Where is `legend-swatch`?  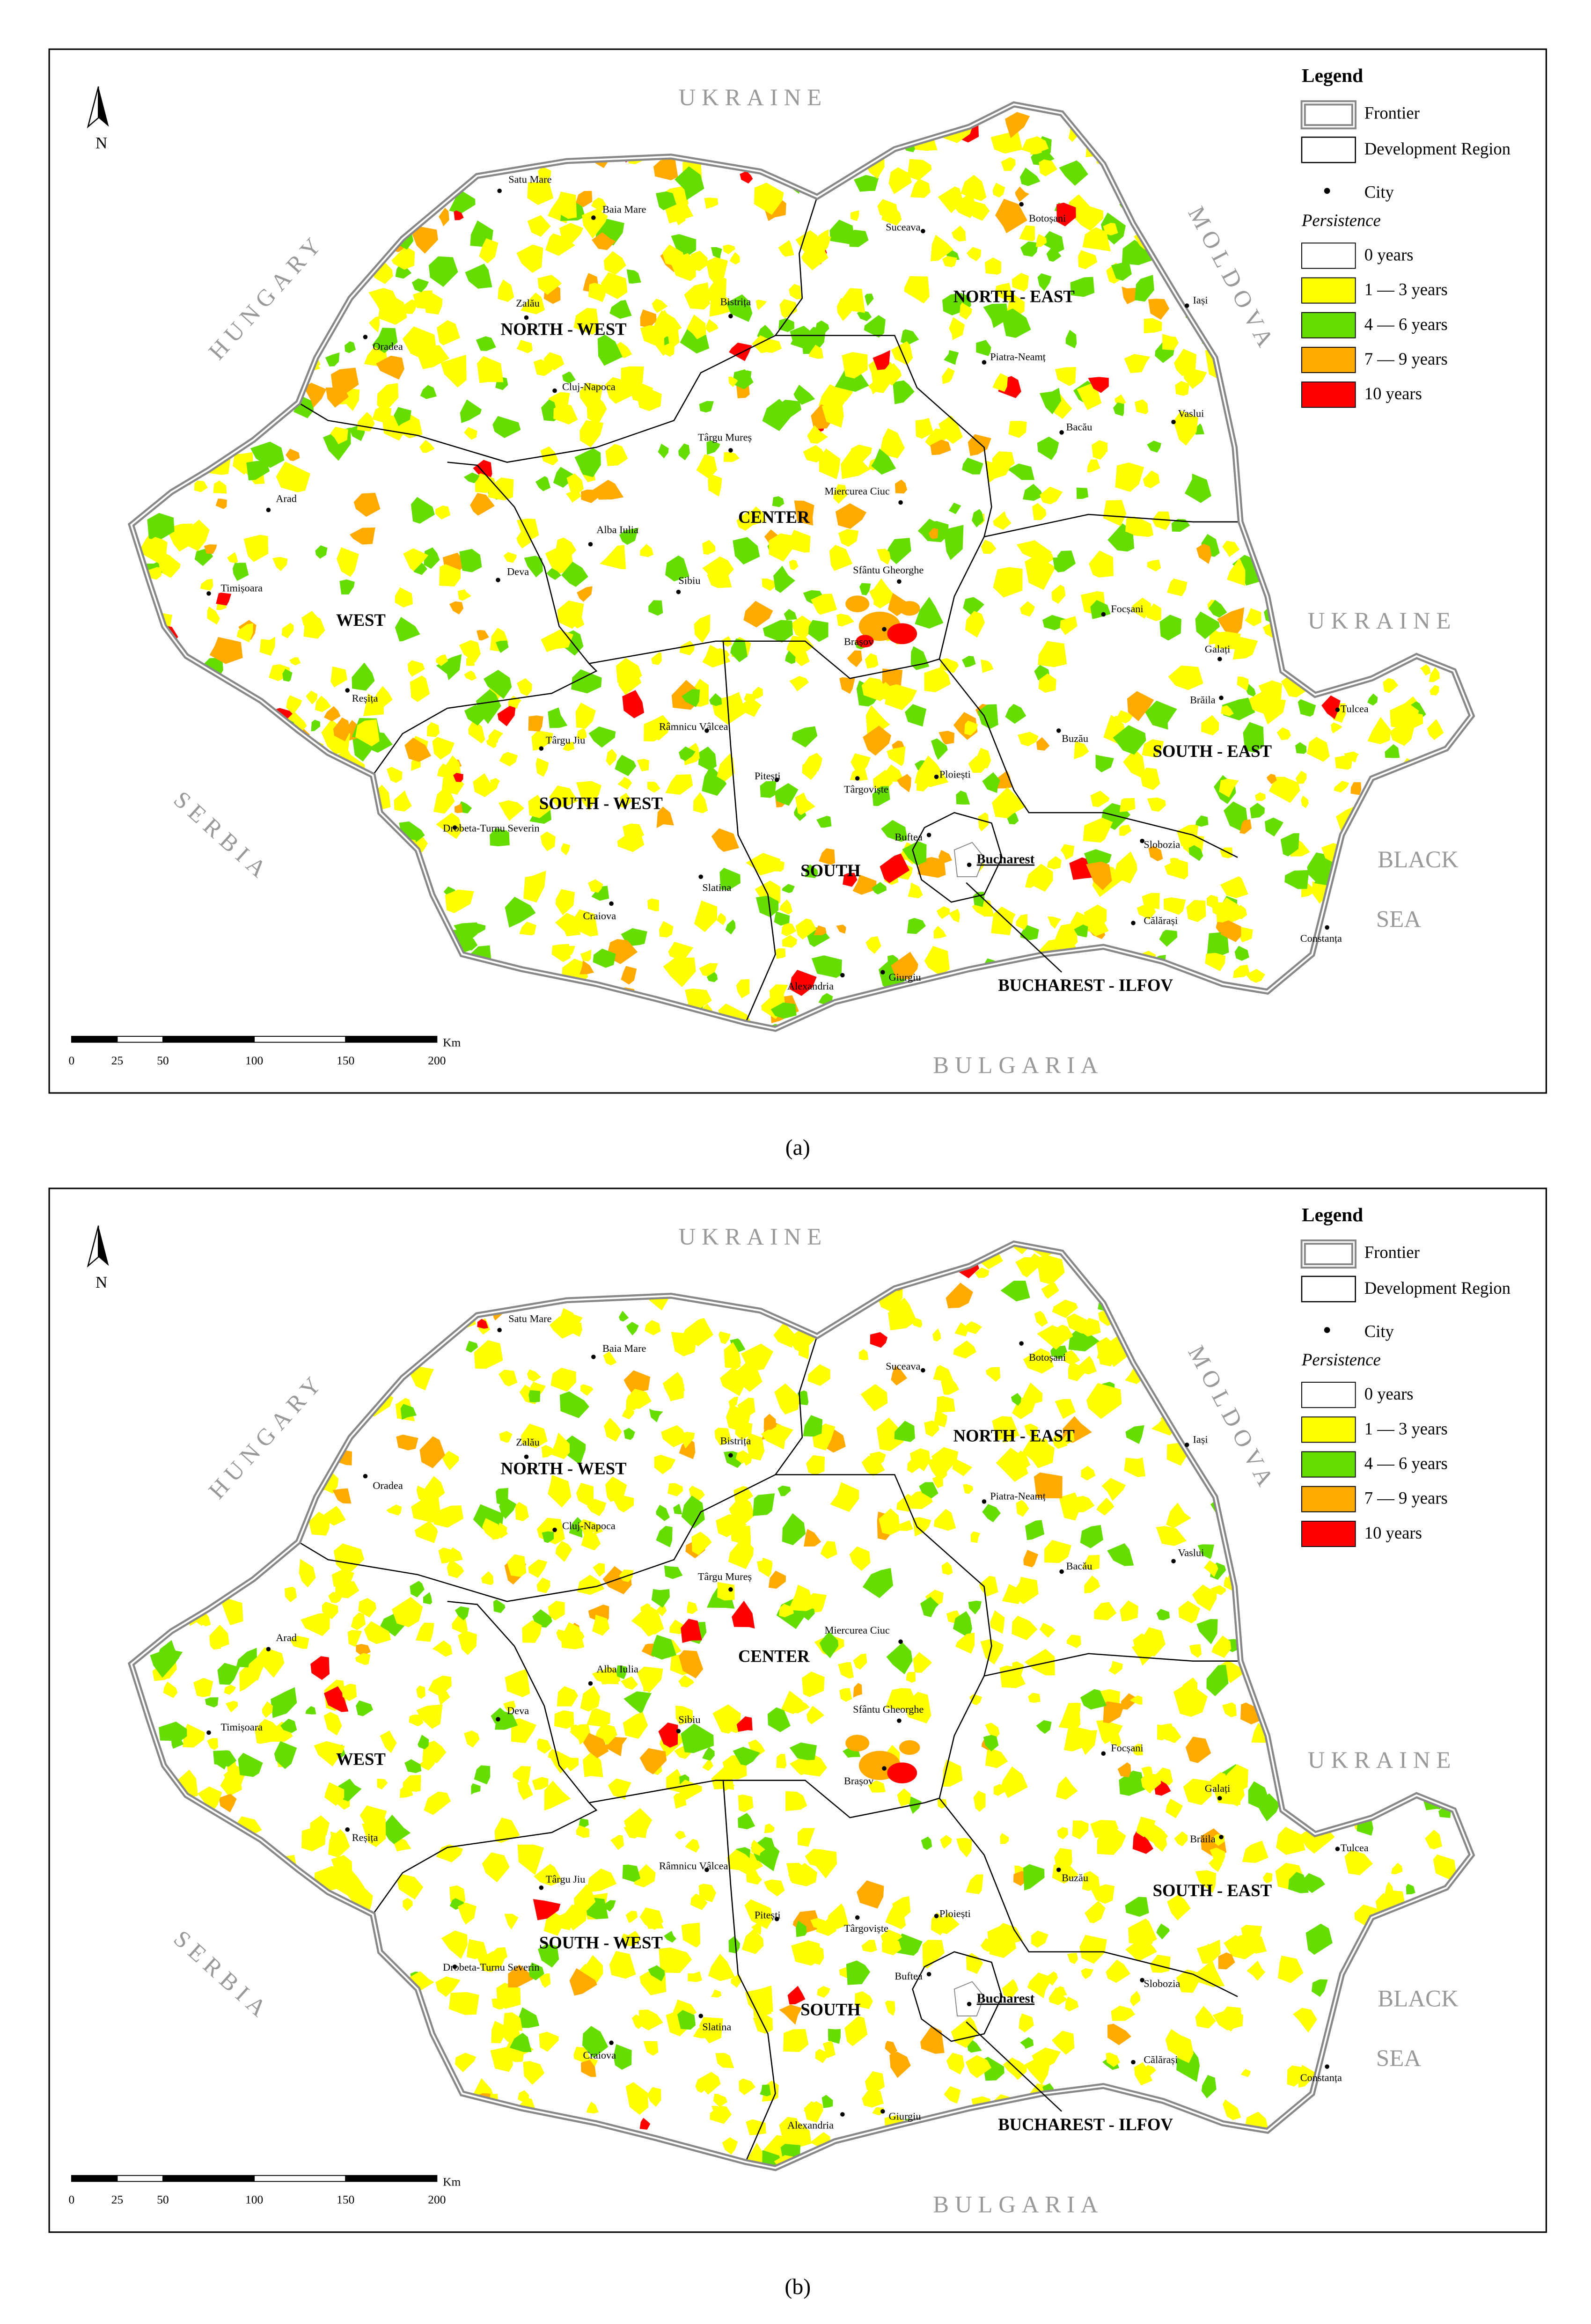
legend-swatch is located at coordinates (1328, 1499).